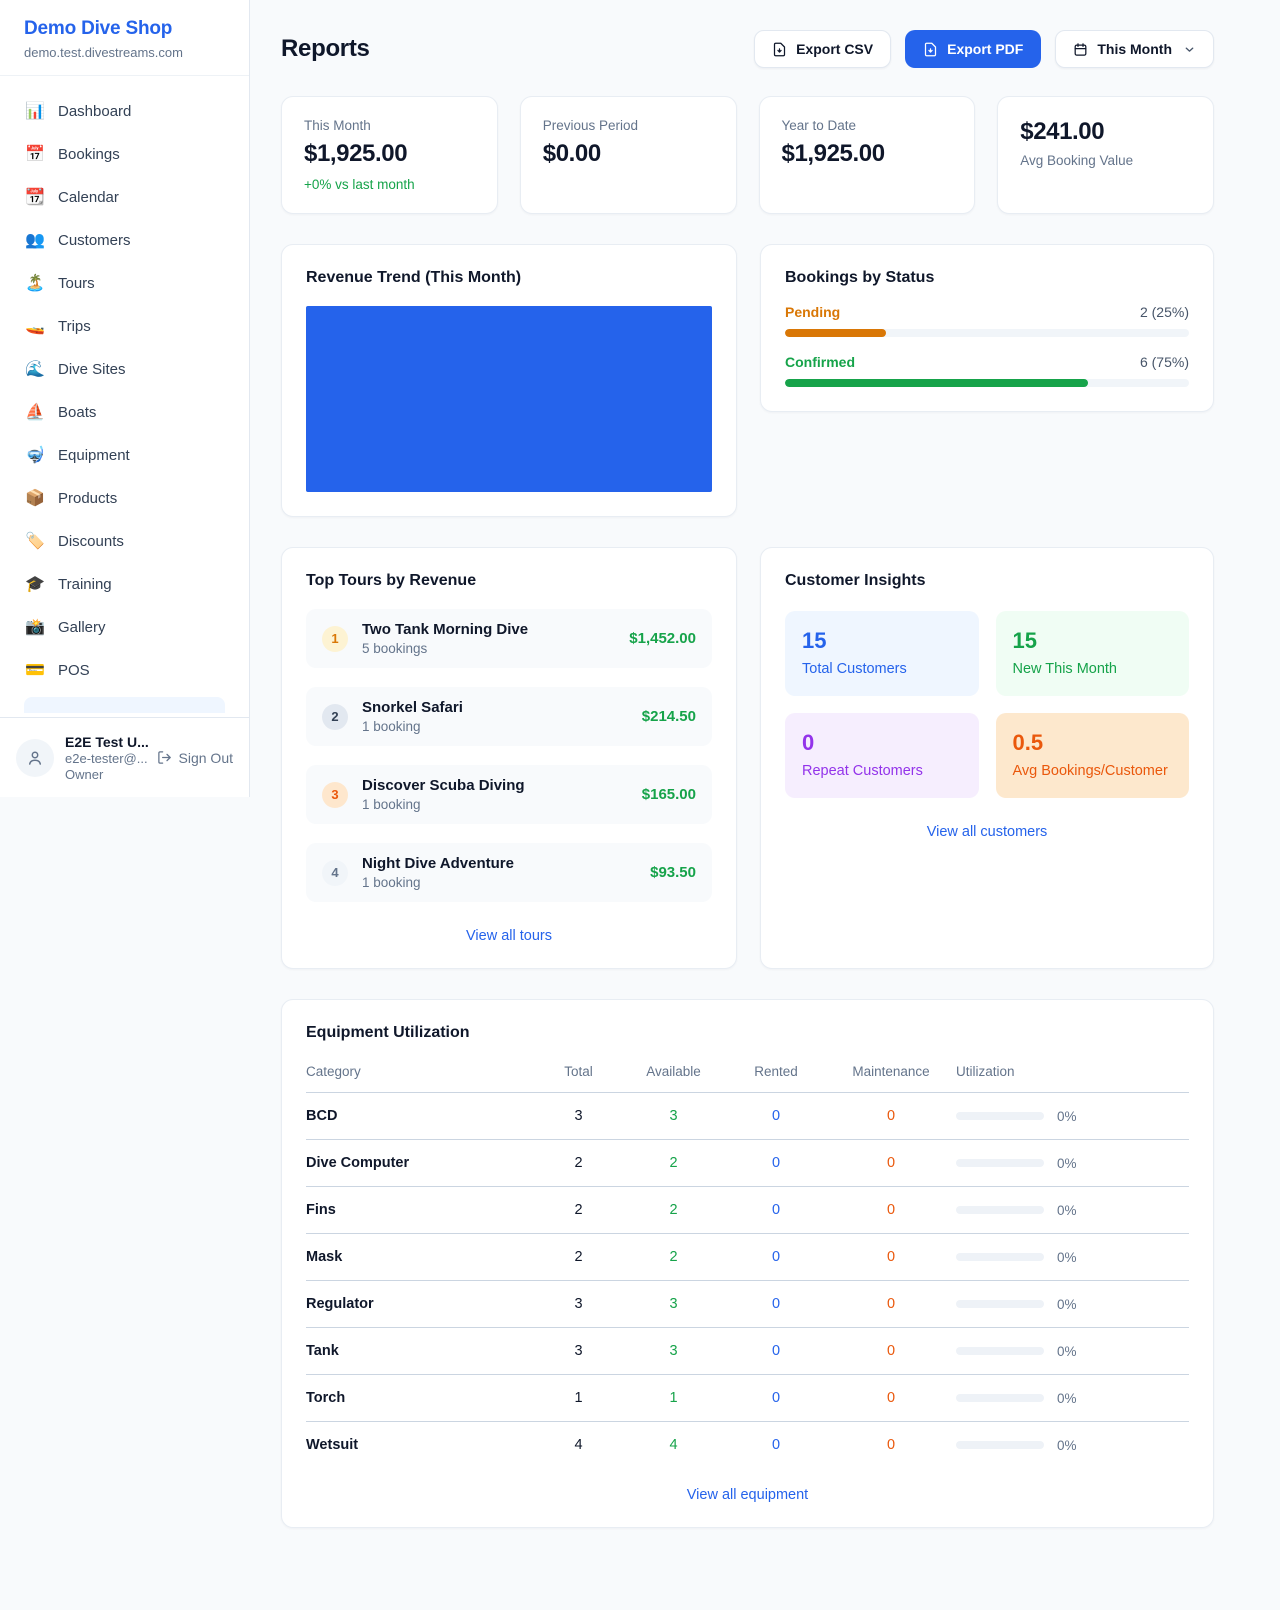 The height and width of the screenshot is (1610, 1280). Describe the element at coordinates (421, 1398) in the screenshot. I see `cell-category: Torch` at that location.